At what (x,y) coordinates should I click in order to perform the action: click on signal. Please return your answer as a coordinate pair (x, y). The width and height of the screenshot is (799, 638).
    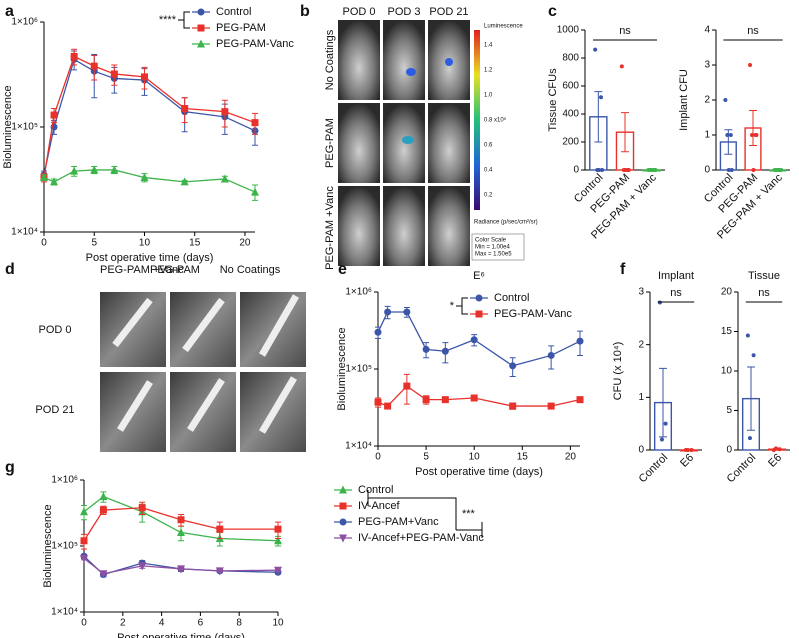
    Looking at the image, I should click on (449, 62).